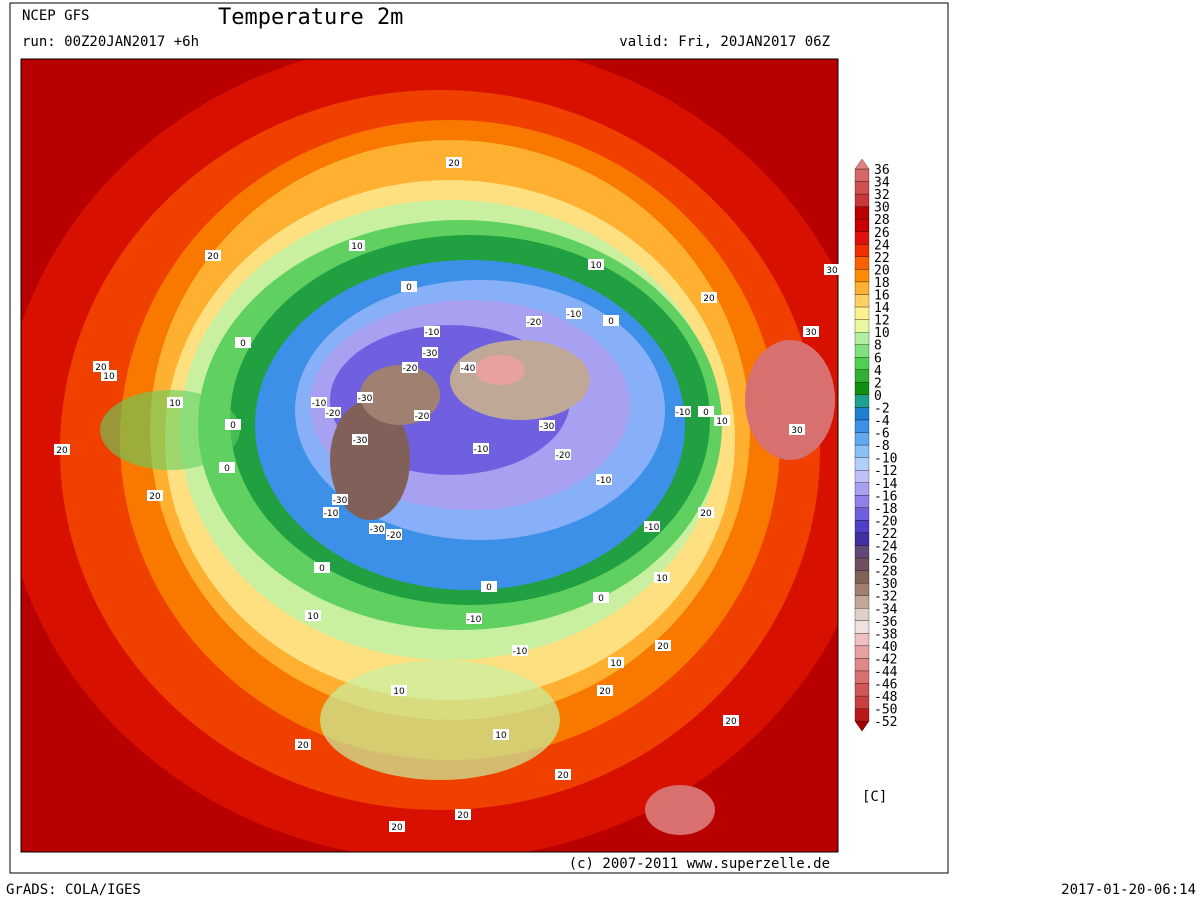 The width and height of the screenshot is (1200, 904). What do you see at coordinates (886, 484) in the screenshot?
I see `colorbar-label: -14` at bounding box center [886, 484].